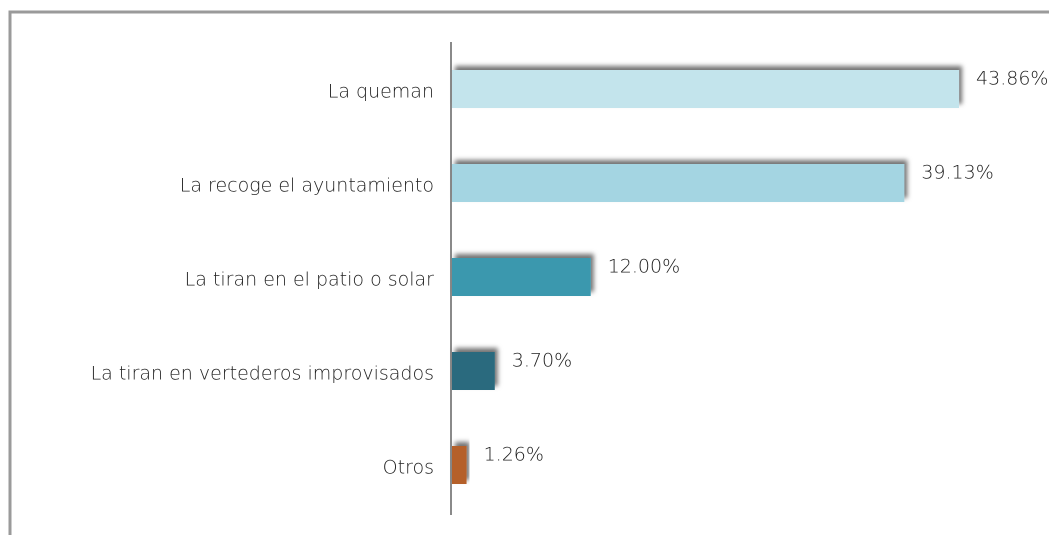 Image resolution: width=1049 pixels, height=535 pixels. What do you see at coordinates (408, 468) in the screenshot?
I see `category-label: Otros` at bounding box center [408, 468].